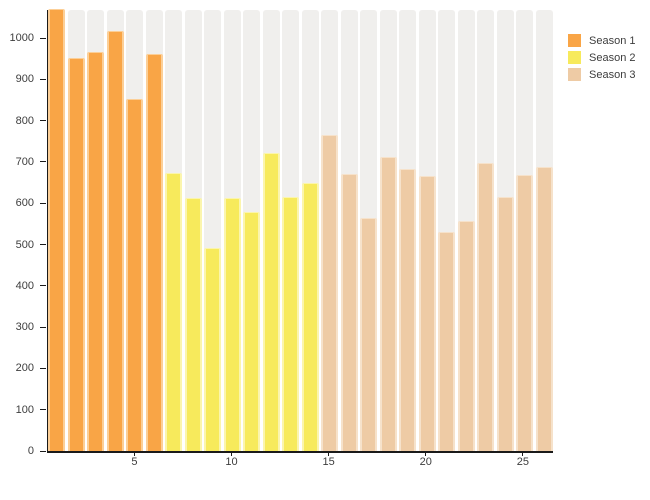 Image resolution: width=650 pixels, height=500 pixels. I want to click on x-tick-label: 20, so click(425, 462).